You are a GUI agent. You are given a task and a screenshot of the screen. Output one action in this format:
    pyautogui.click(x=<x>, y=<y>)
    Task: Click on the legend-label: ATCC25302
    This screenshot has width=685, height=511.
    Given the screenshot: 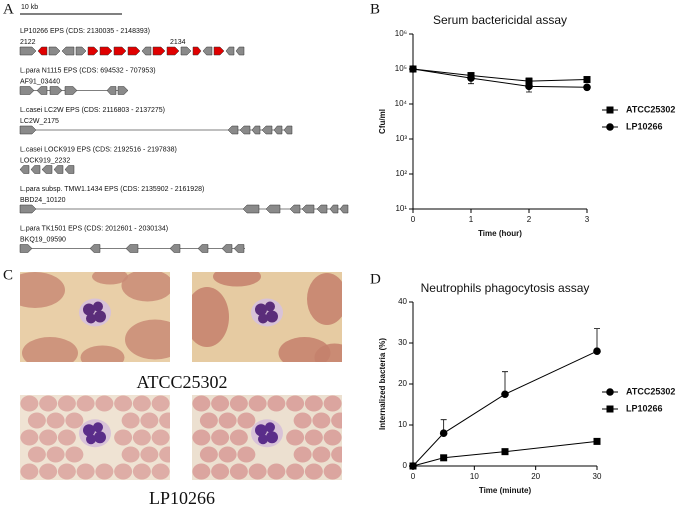 What is the action you would take?
    pyautogui.click(x=650, y=109)
    